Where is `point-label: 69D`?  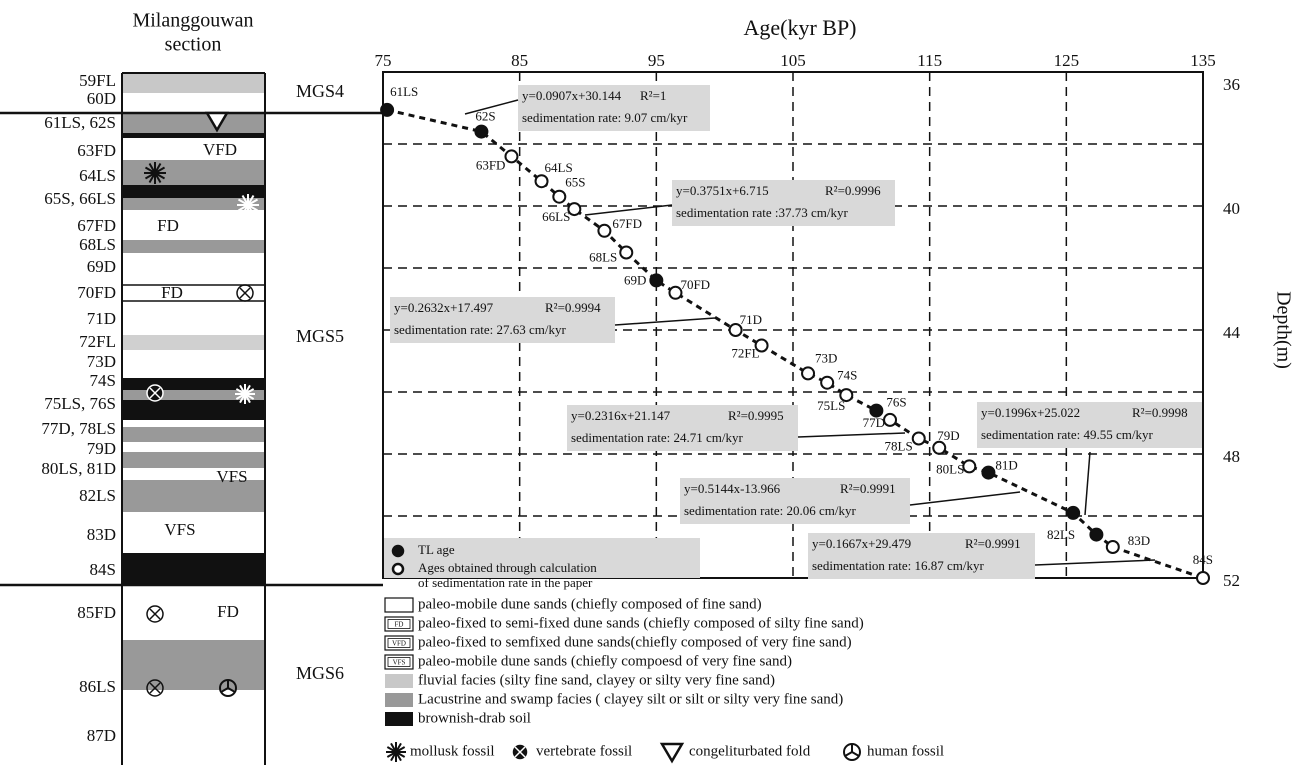
point-label: 69D is located at coordinates (635, 279).